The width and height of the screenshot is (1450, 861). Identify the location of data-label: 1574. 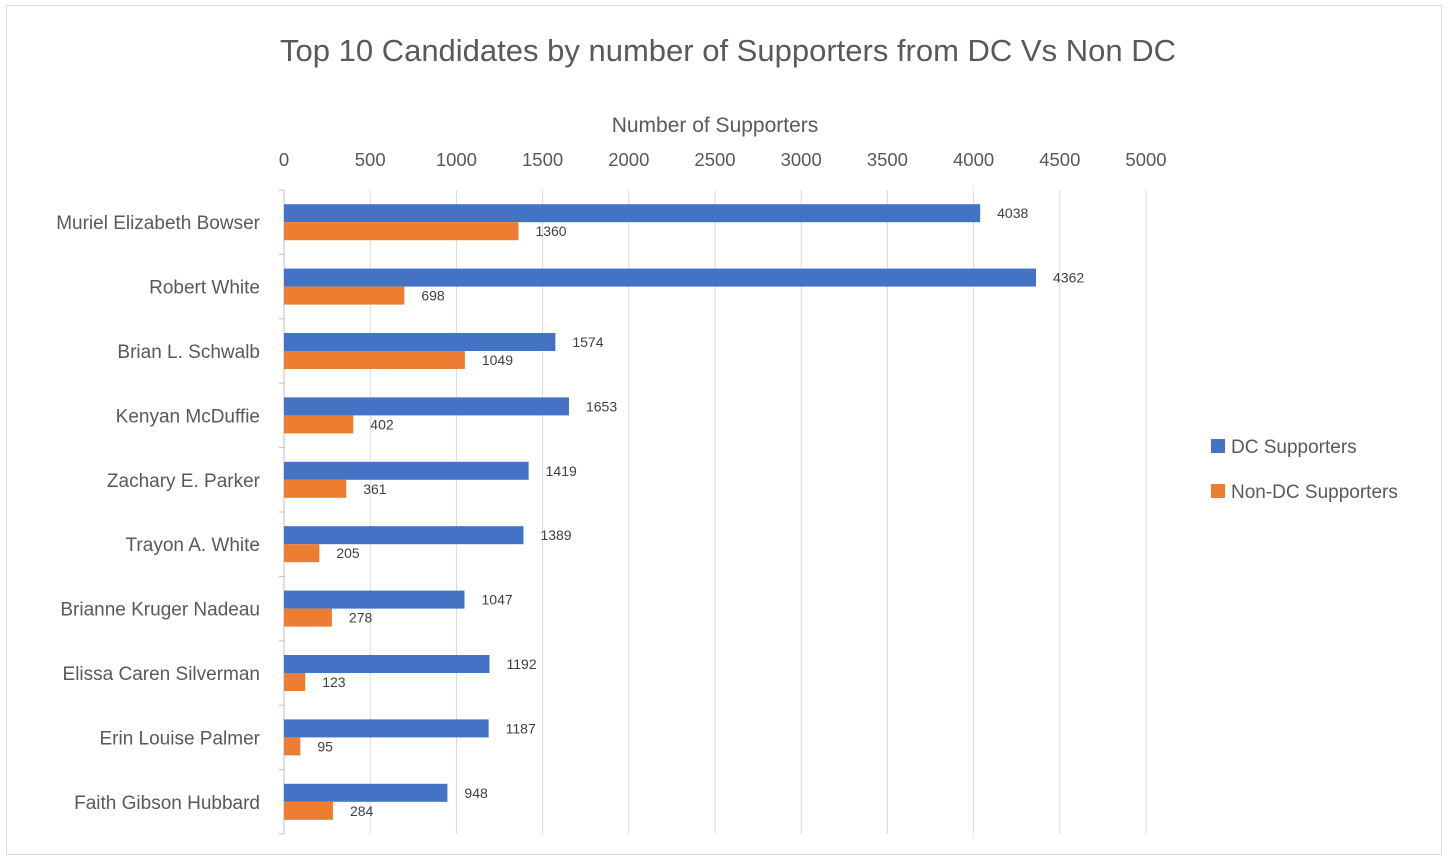
(587, 342).